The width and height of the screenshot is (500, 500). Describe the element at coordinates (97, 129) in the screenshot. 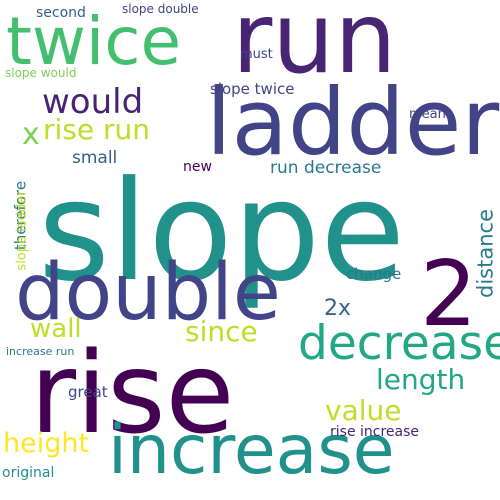

I see `word-rise-run: rise run` at that location.